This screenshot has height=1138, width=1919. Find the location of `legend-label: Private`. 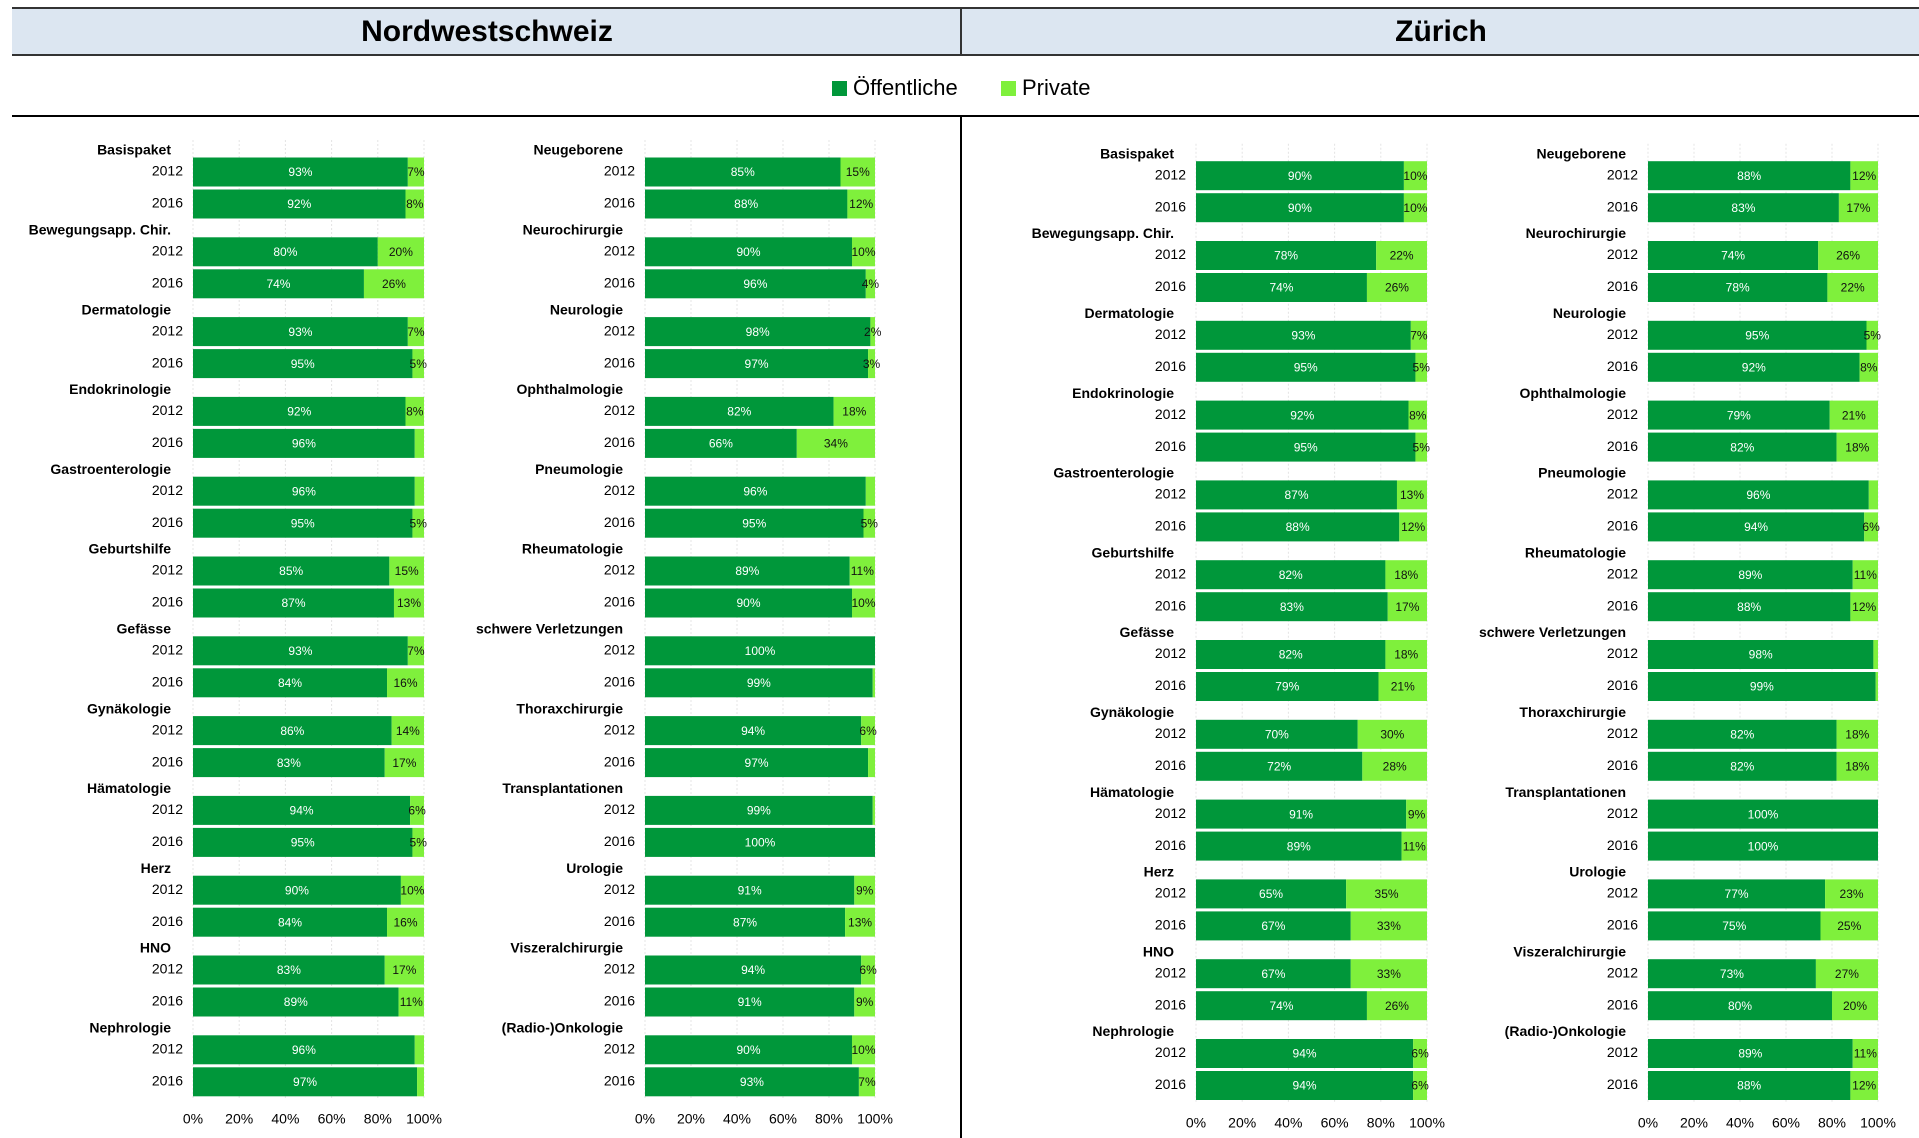

legend-label: Private is located at coordinates (1056, 87).